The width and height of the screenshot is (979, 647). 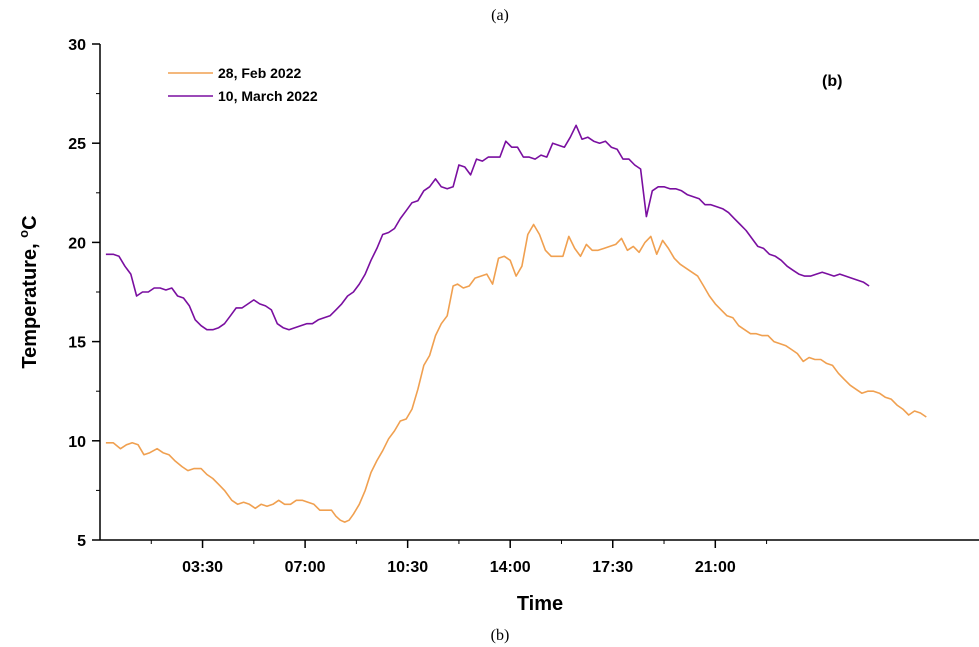 I want to click on x-tick-label: 14:00, so click(x=510, y=567).